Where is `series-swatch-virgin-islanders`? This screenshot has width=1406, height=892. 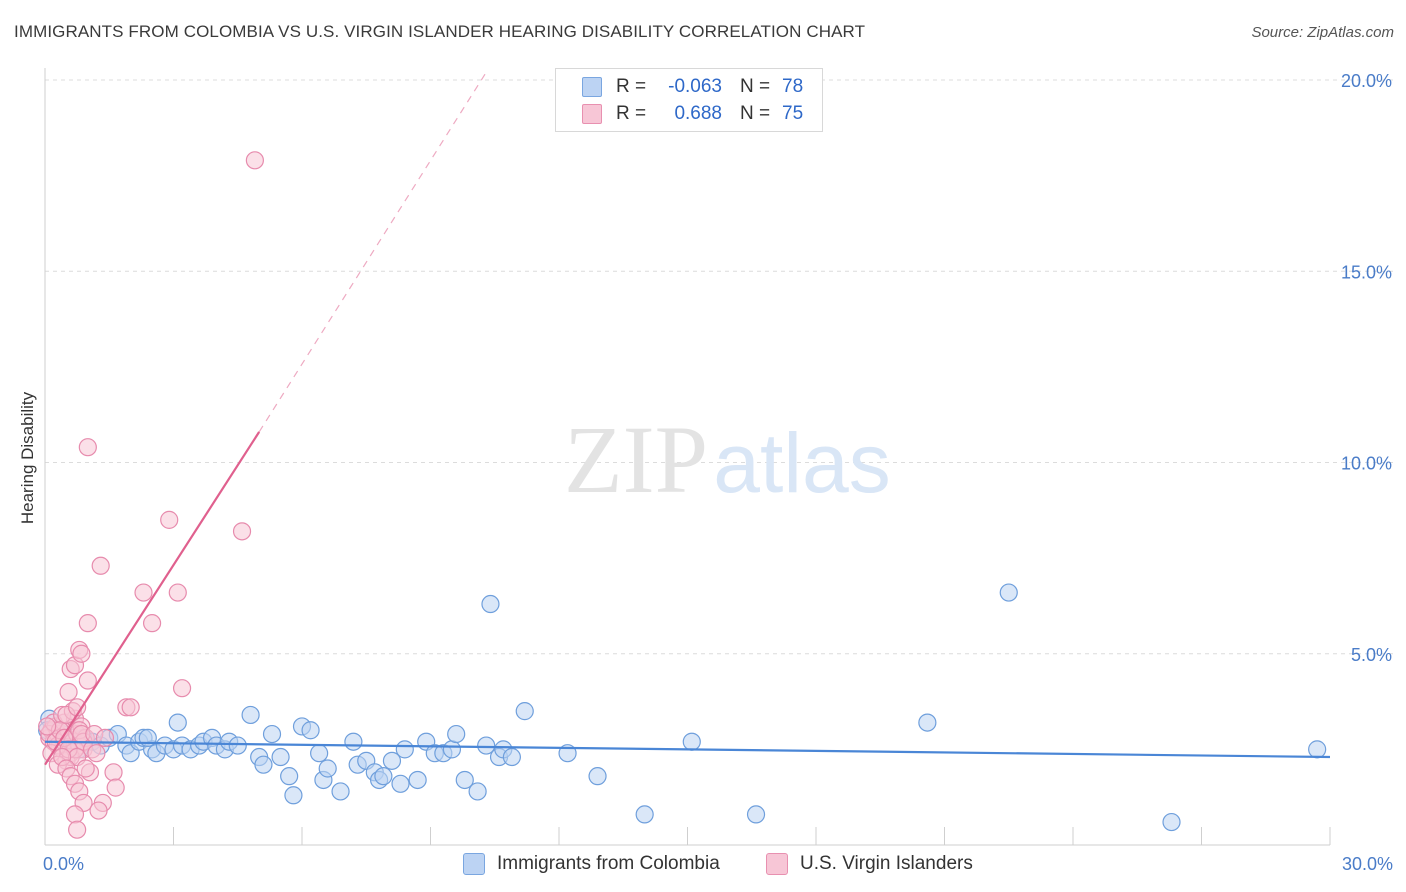 series-swatch-virgin-islanders is located at coordinates (777, 864).